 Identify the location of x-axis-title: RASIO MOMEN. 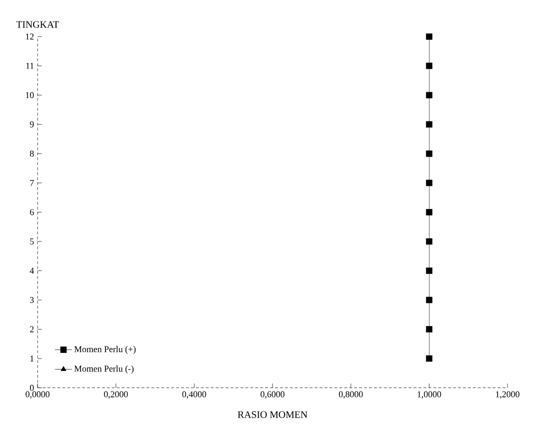
(273, 414).